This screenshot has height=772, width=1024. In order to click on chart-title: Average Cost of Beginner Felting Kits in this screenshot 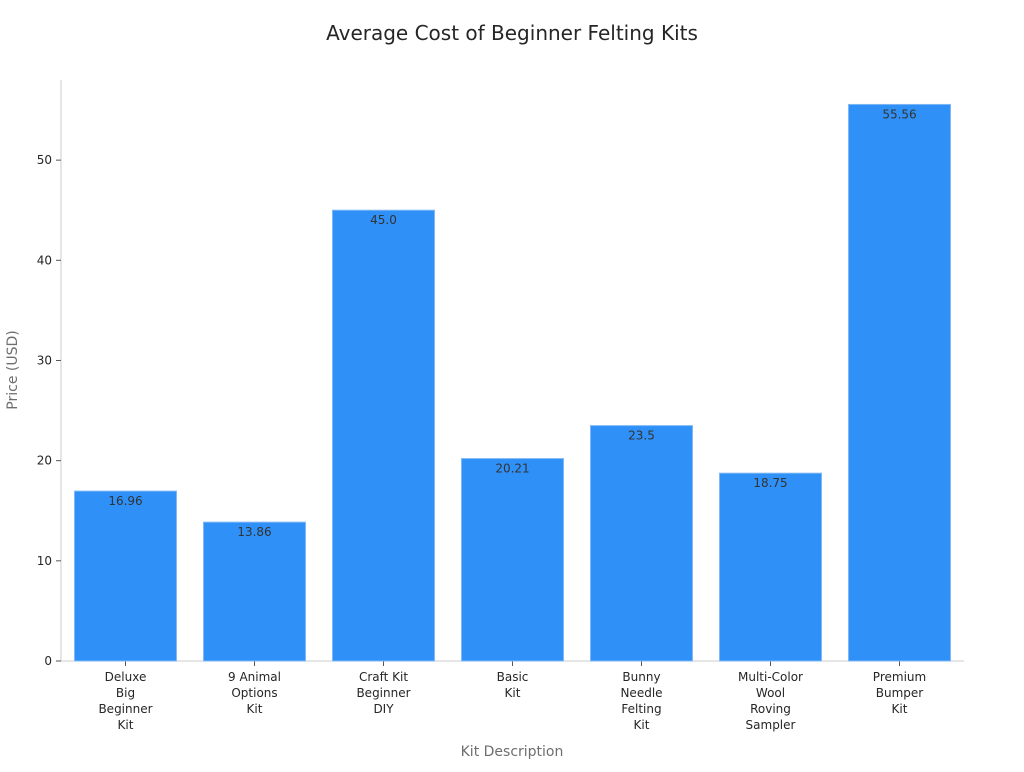, I will do `click(512, 33)`.